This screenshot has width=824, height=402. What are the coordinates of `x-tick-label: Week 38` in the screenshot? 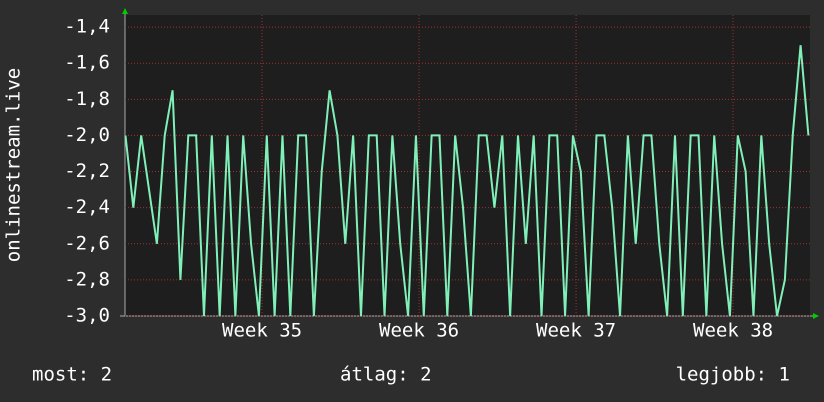 It's located at (733, 331).